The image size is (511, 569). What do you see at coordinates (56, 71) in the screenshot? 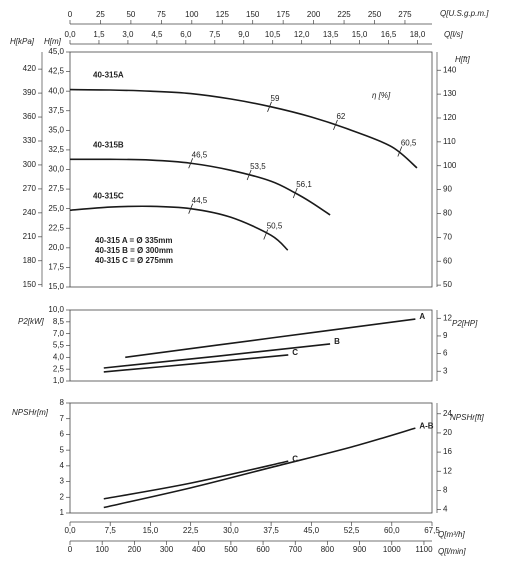
I see `y-tick-label: 42,5` at bounding box center [56, 71].